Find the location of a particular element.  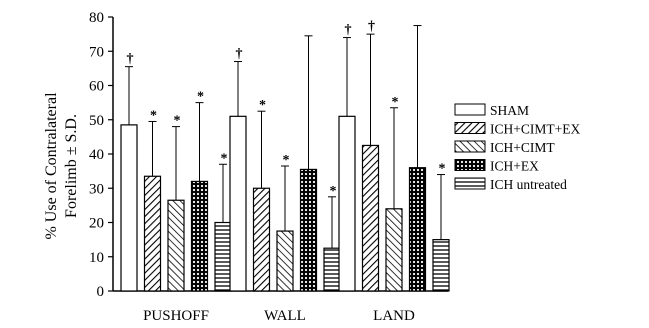

x-category-label: LAND is located at coordinates (394, 316).